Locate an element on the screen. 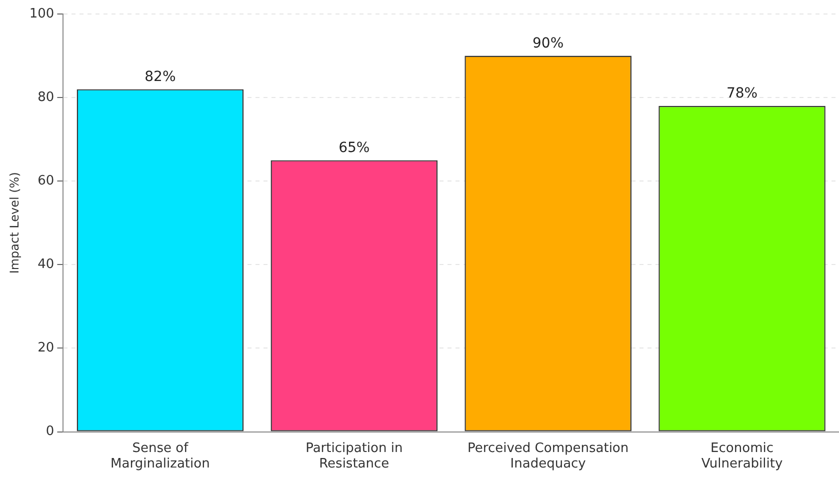 This screenshot has width=839, height=479. y-tick-label: 100 is located at coordinates (41, 14).